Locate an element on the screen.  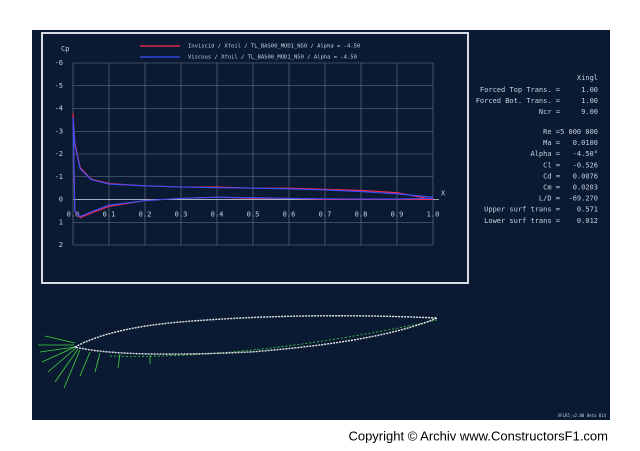
pressure-arrows is located at coordinates (94, 362).